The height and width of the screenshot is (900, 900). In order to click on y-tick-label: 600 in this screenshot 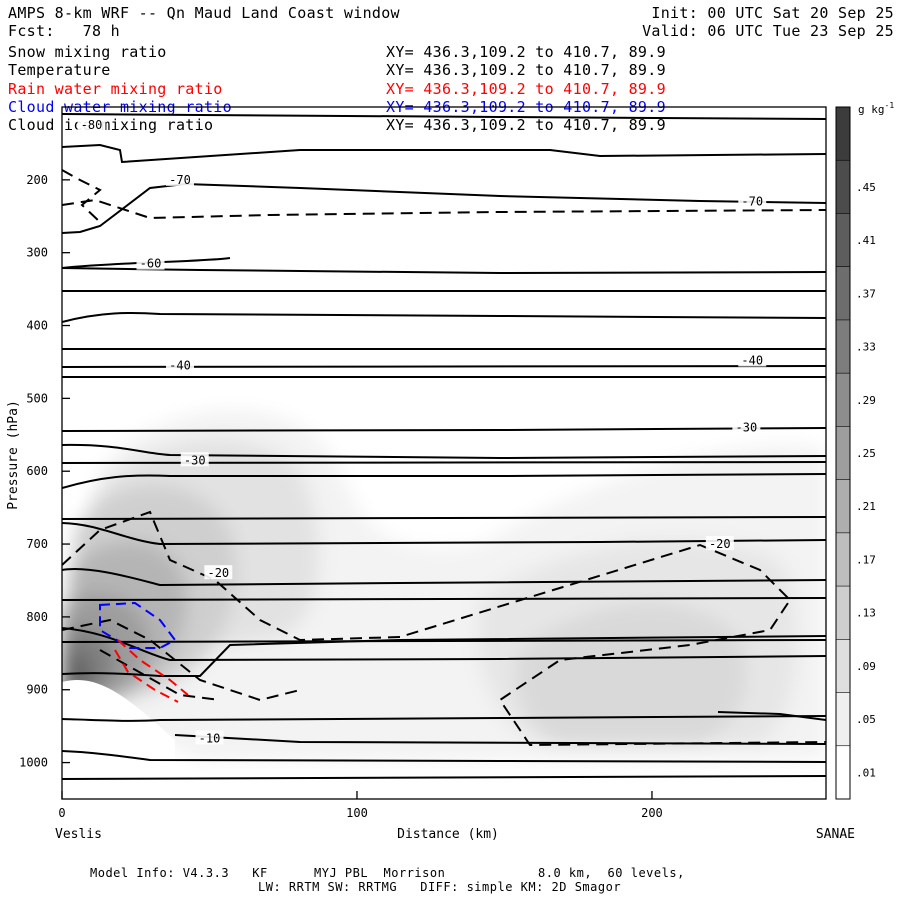, I will do `click(37, 471)`.